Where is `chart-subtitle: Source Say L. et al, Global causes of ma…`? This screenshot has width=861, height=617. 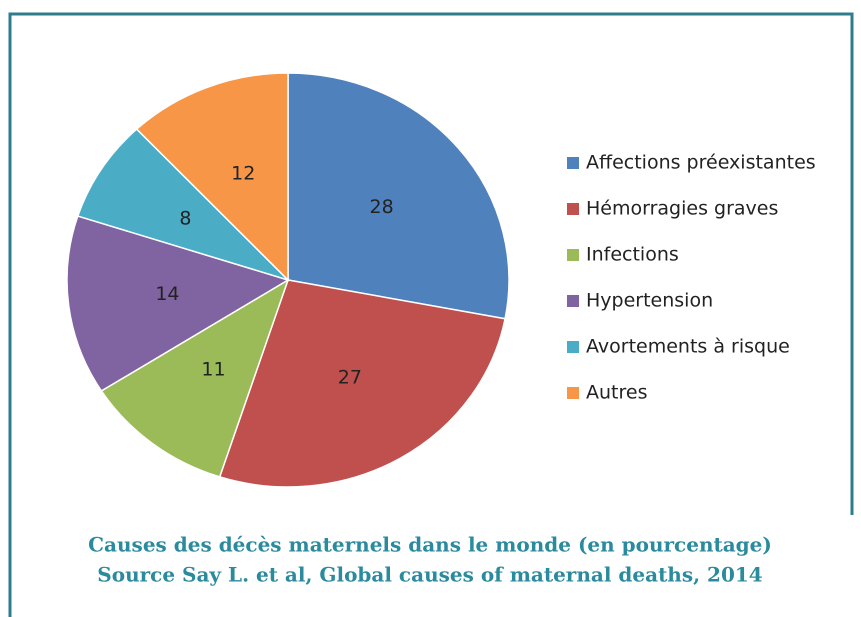 chart-subtitle: Source Say L. et al, Global causes of ma… is located at coordinates (429, 575).